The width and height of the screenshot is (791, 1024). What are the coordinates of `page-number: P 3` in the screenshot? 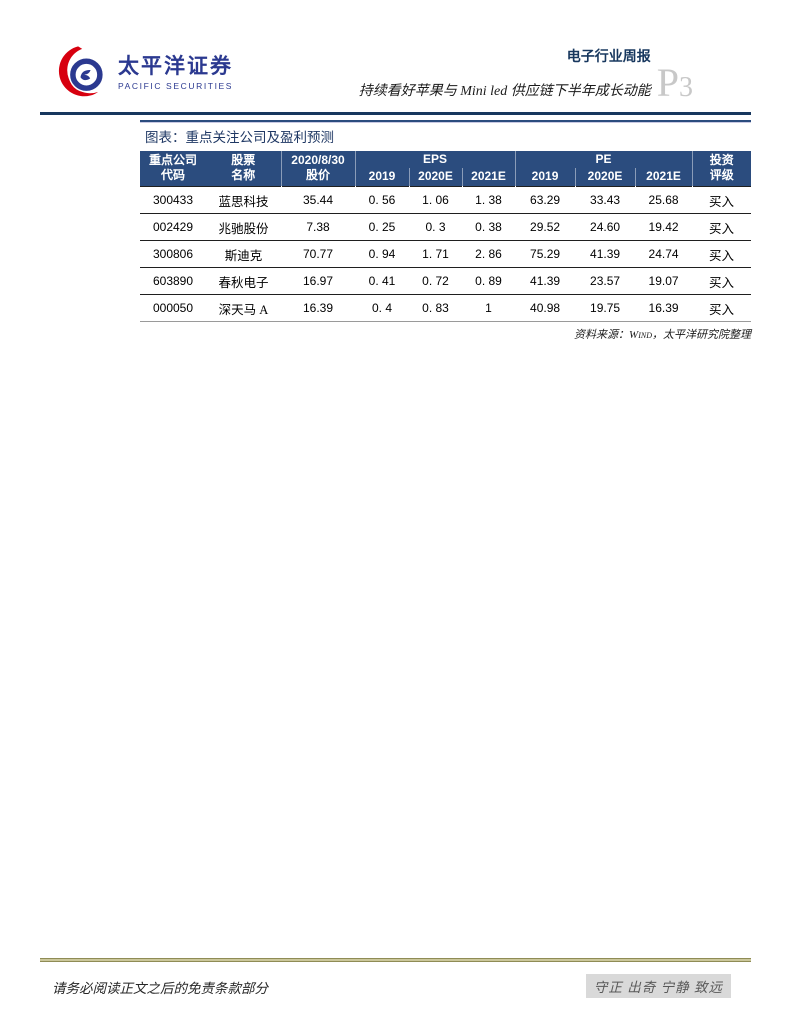 It's located at (674, 83).